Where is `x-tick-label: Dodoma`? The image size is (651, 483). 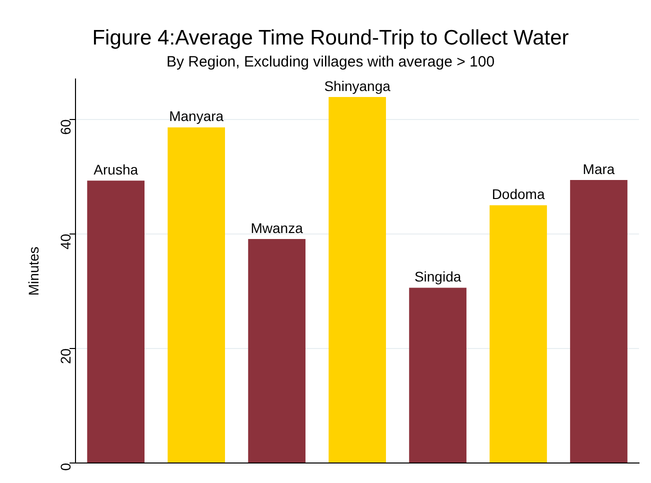
x-tick-label: Dodoma is located at coordinates (518, 194).